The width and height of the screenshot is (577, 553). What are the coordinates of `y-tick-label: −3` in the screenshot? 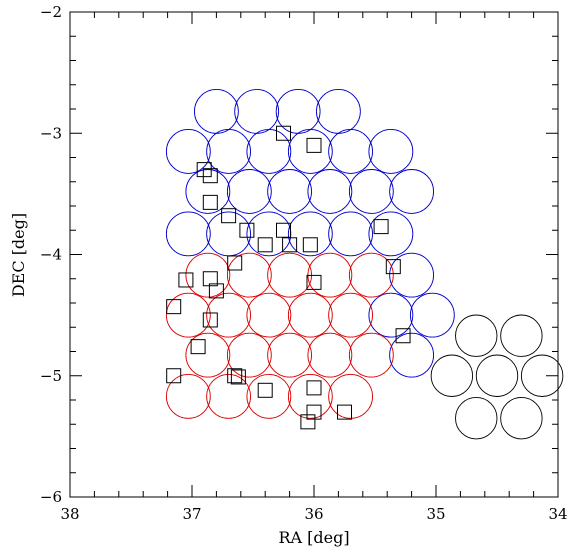 It's located at (51, 133).